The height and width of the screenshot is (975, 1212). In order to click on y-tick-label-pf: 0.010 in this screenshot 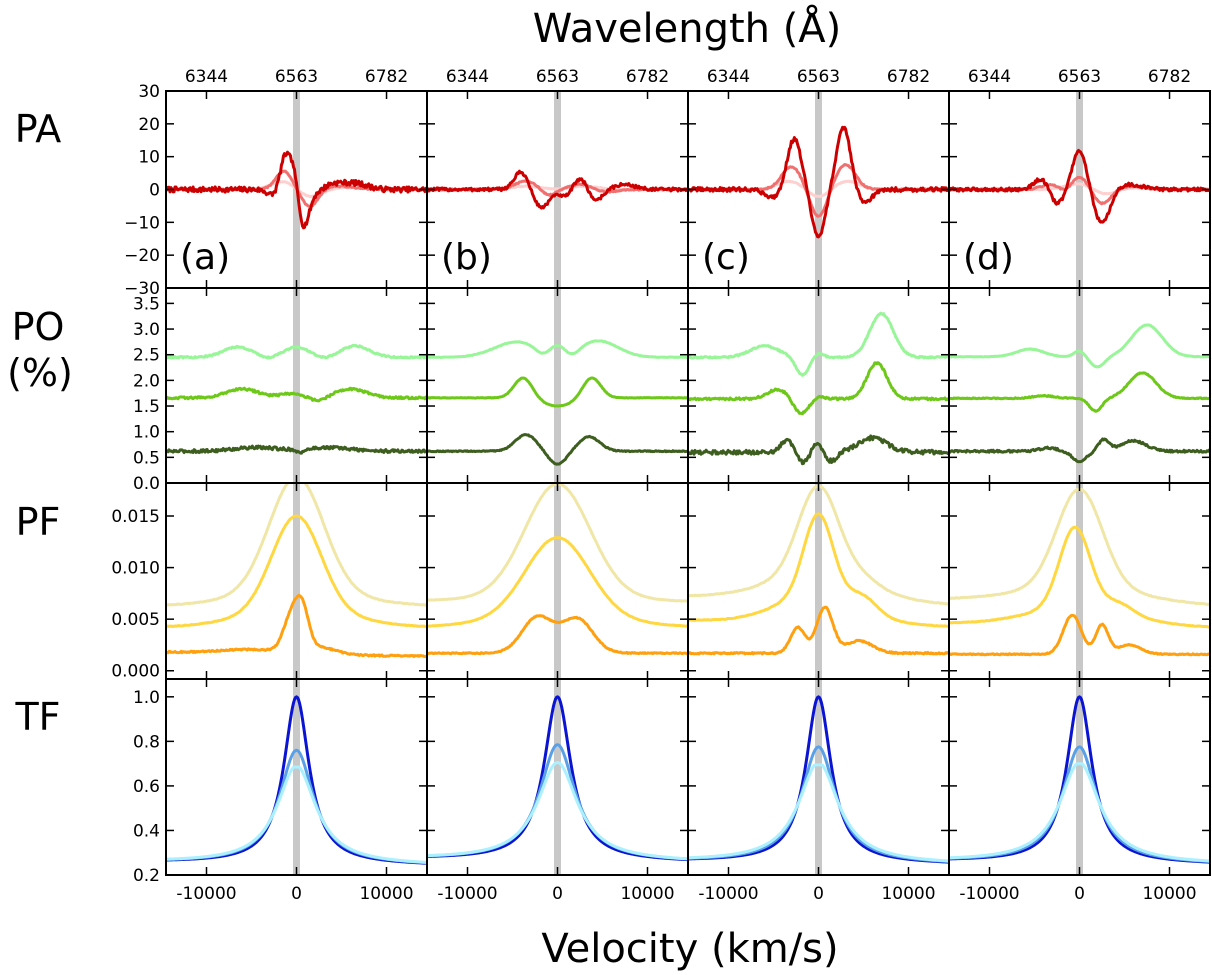, I will do `click(135, 569)`.